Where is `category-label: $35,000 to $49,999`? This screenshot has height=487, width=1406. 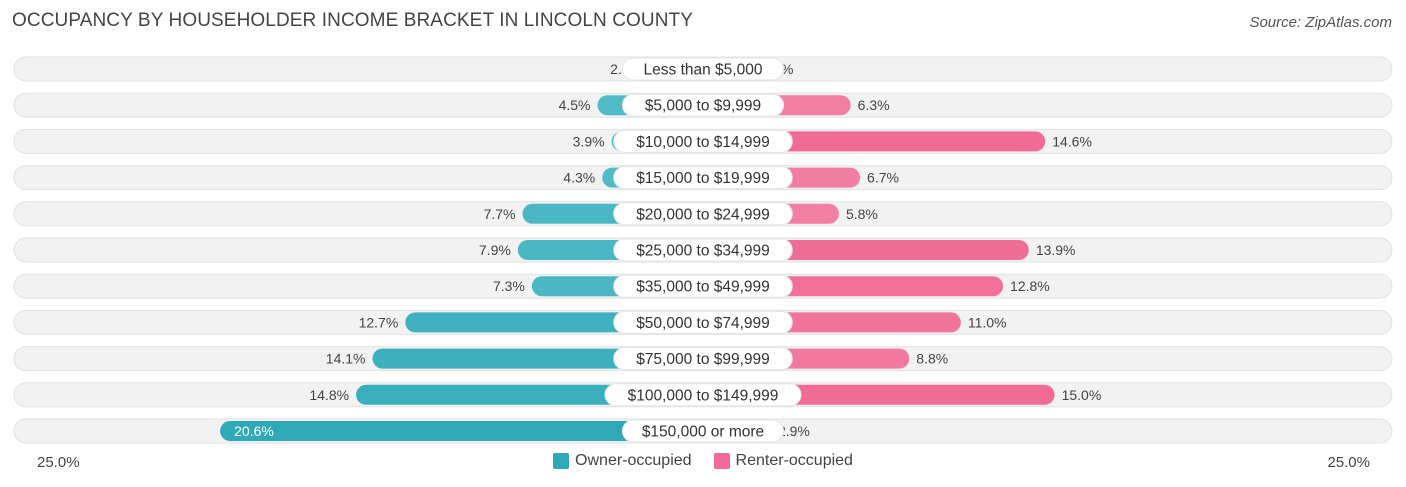
category-label: $35,000 to $49,999 is located at coordinates (703, 287).